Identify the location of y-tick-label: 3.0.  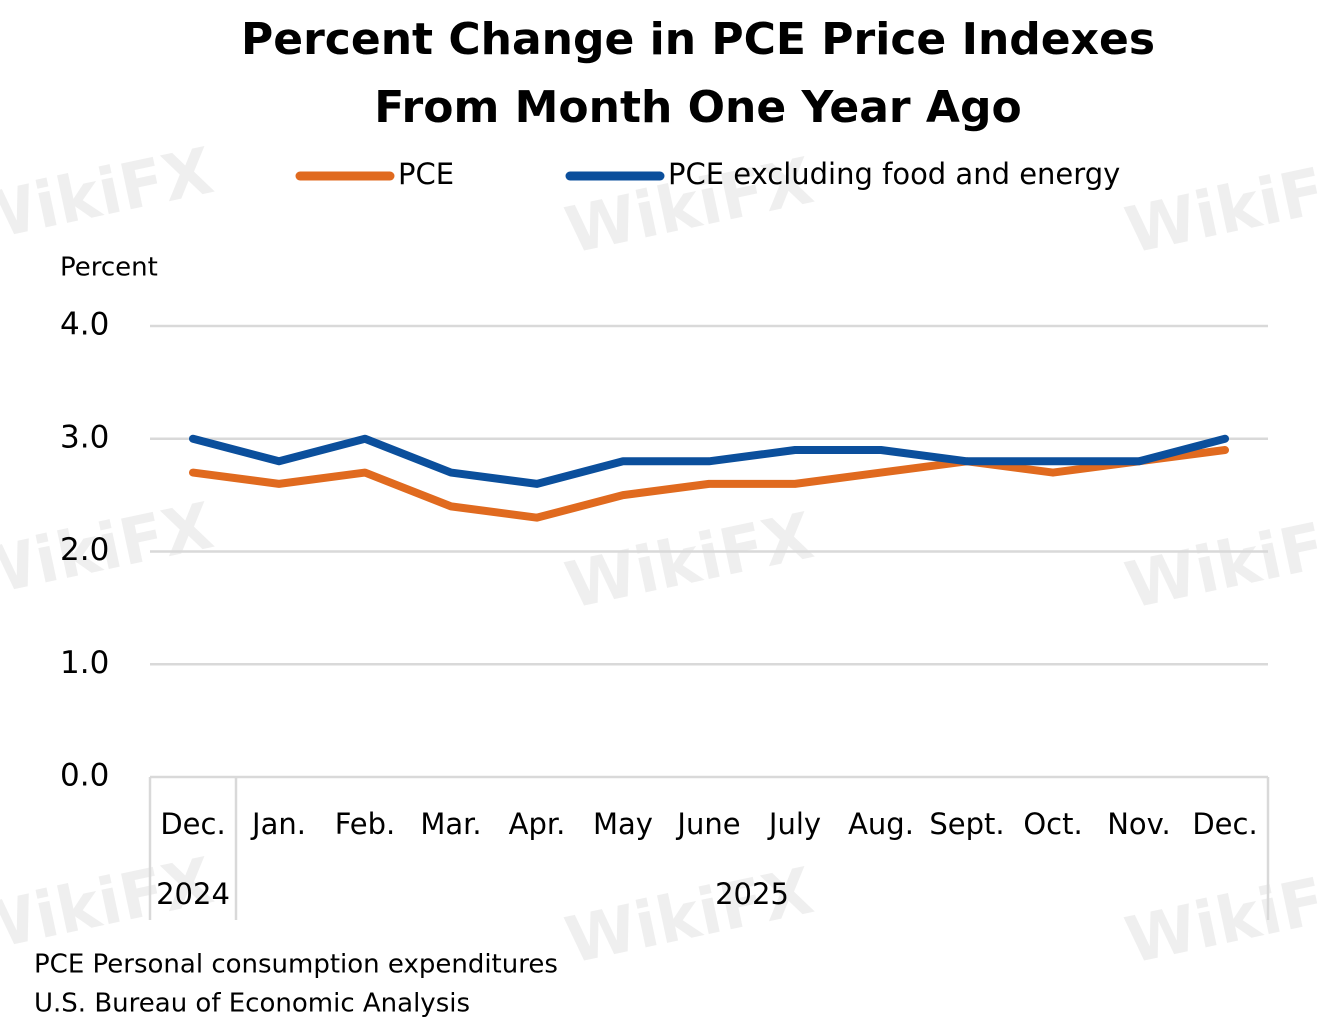
(84, 437).